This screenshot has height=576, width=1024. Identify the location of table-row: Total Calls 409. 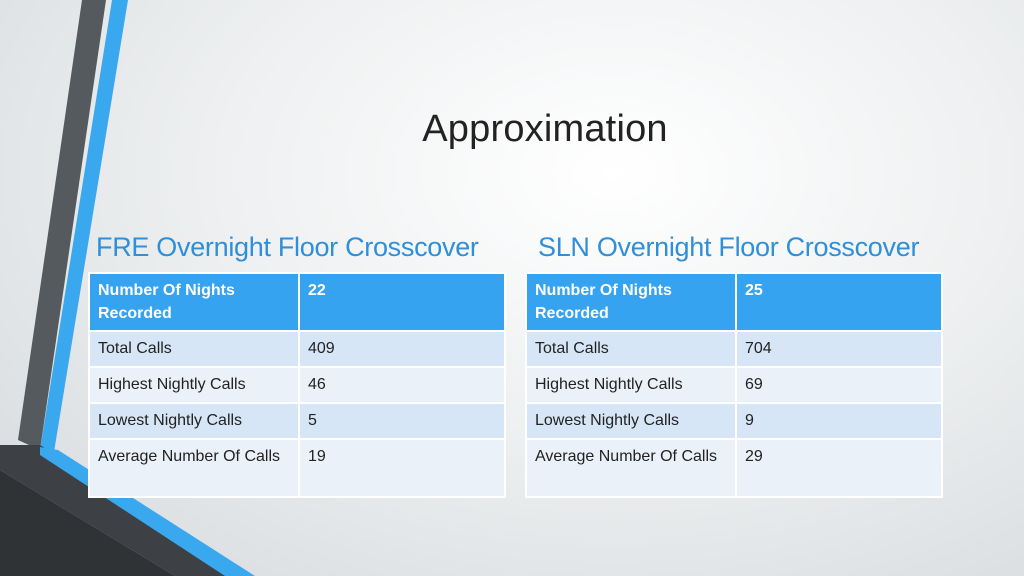
(297, 349).